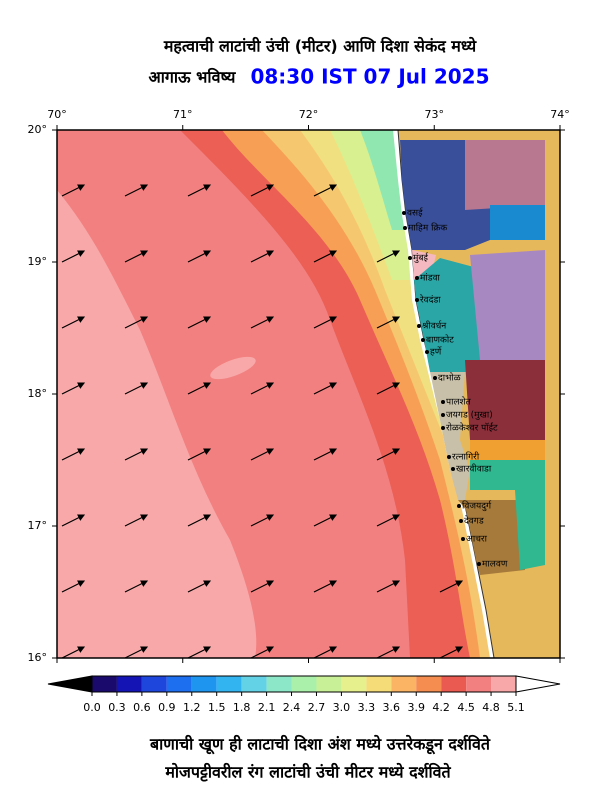  Describe the element at coordinates (431, 300) in the screenshot. I see `place-label: रेवदंडा` at that location.